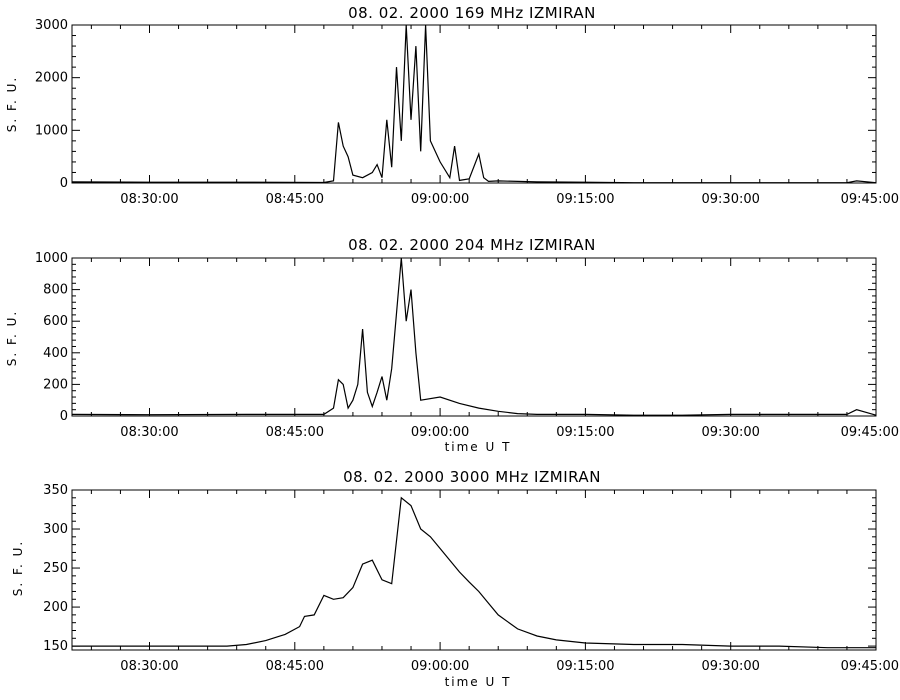 The width and height of the screenshot is (900, 700). What do you see at coordinates (55, 646) in the screenshot?
I see `y-tick-label: 150` at bounding box center [55, 646].